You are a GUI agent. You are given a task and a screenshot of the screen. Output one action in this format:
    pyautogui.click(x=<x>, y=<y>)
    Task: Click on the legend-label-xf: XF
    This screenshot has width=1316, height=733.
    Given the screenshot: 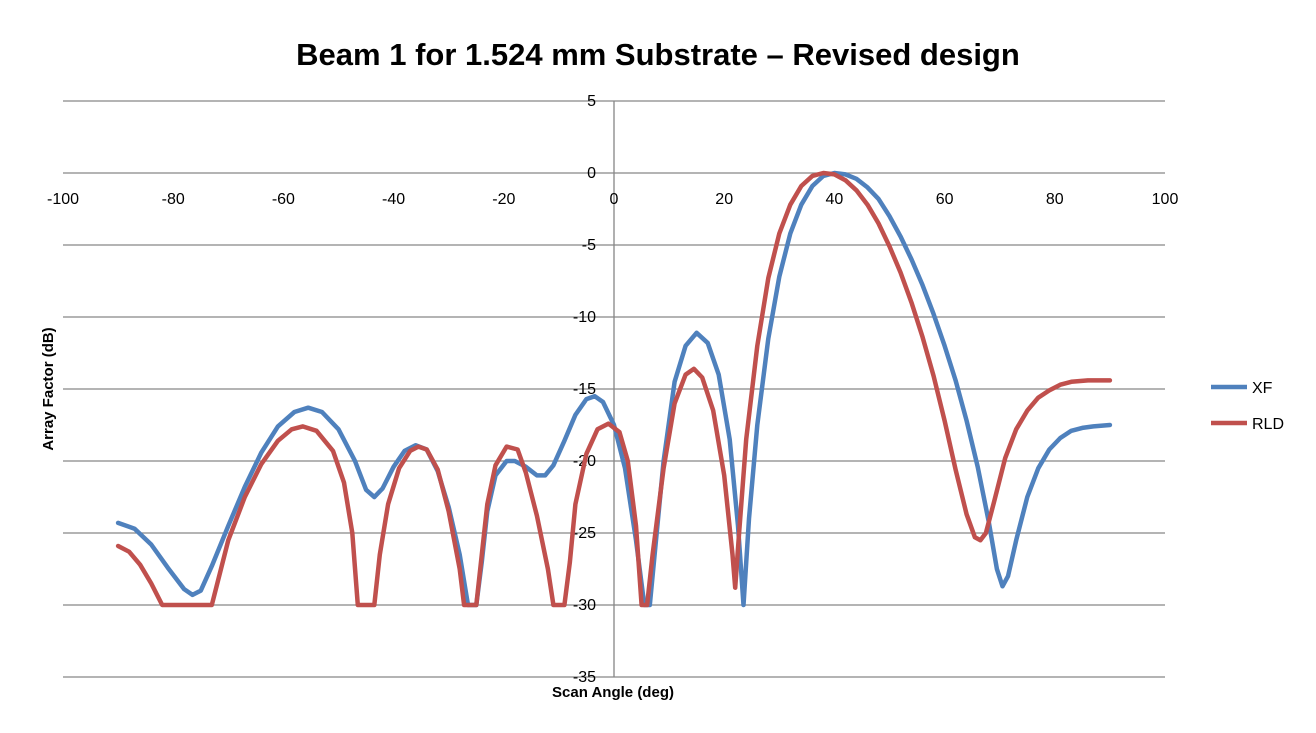 What is the action you would take?
    pyautogui.click(x=1262, y=388)
    